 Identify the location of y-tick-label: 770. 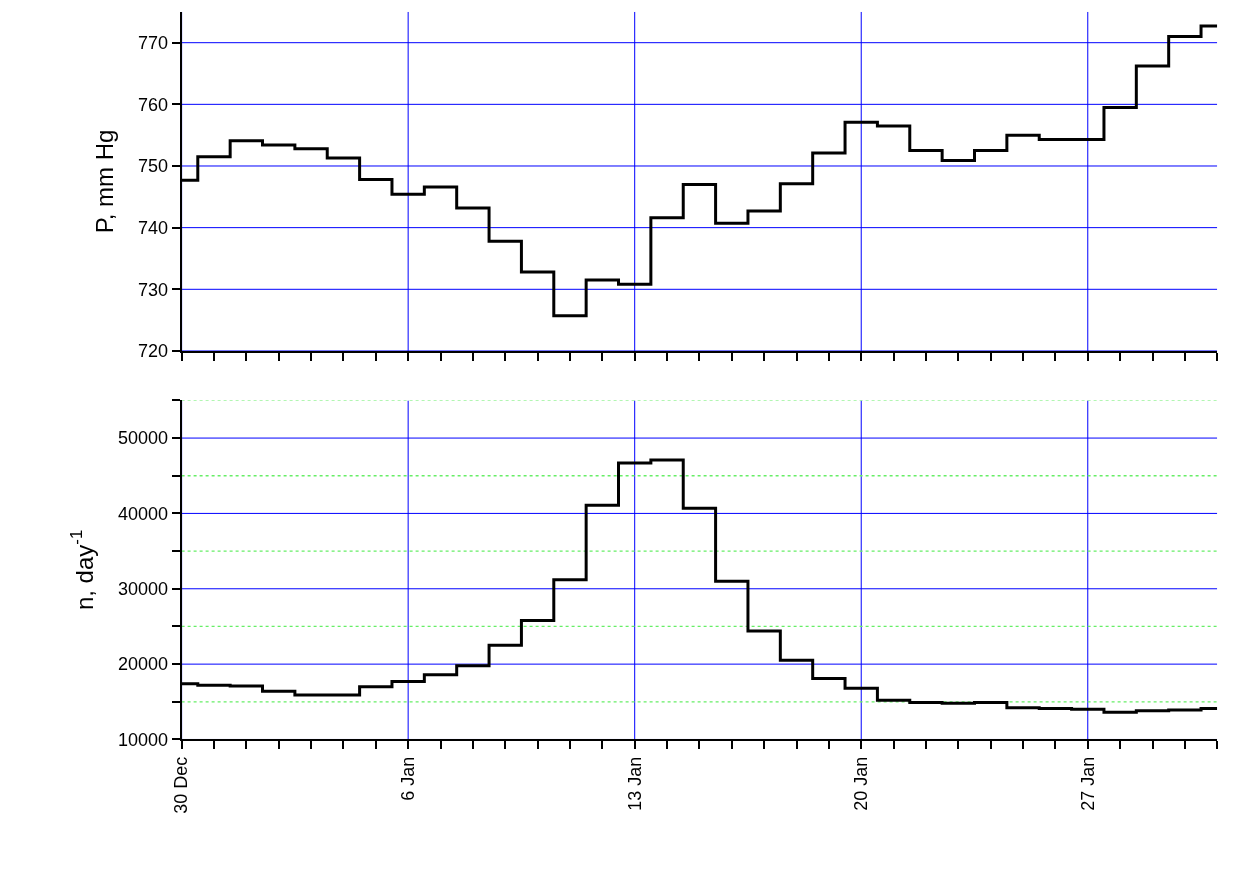
(153, 42).